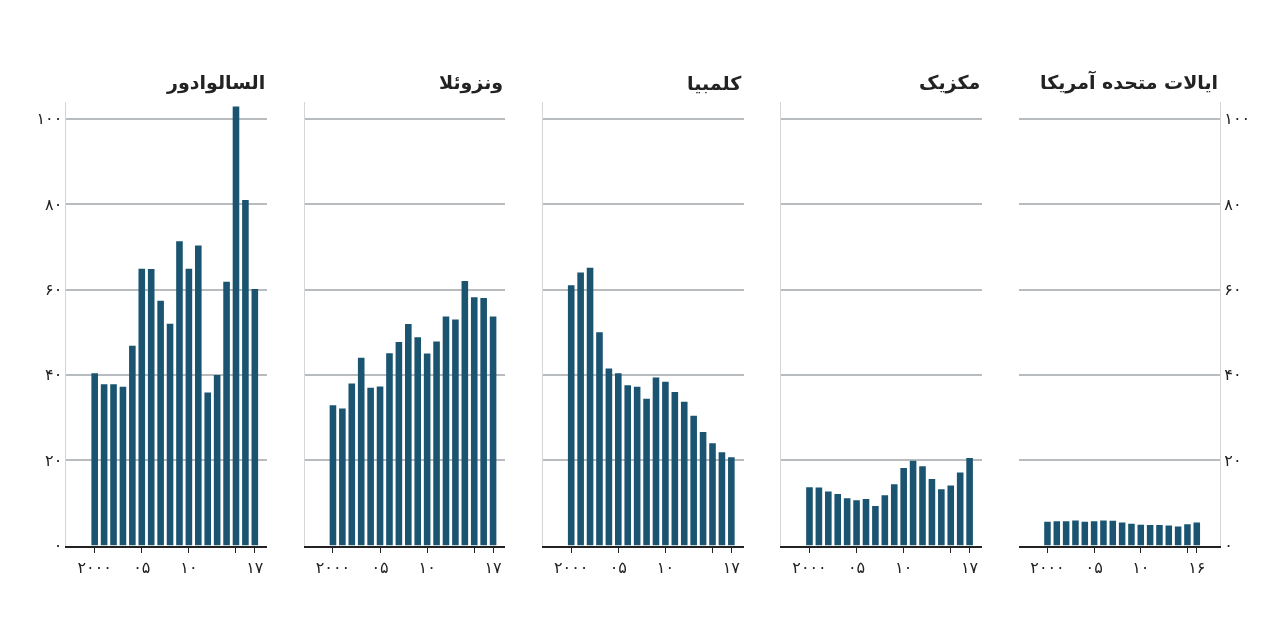  I want to click on chart-title: کلمبیا, so click(715, 83).